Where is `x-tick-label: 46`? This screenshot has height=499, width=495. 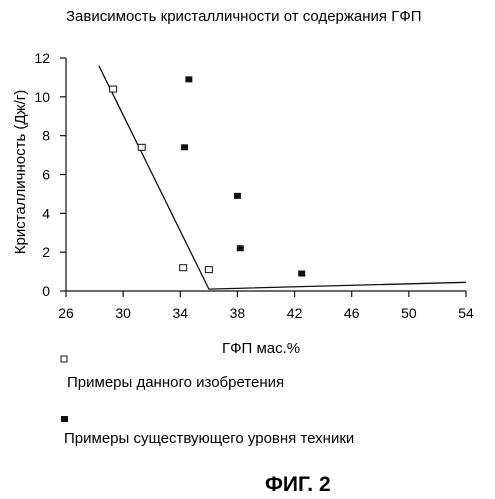
x-tick-label: 46 is located at coordinates (352, 313).